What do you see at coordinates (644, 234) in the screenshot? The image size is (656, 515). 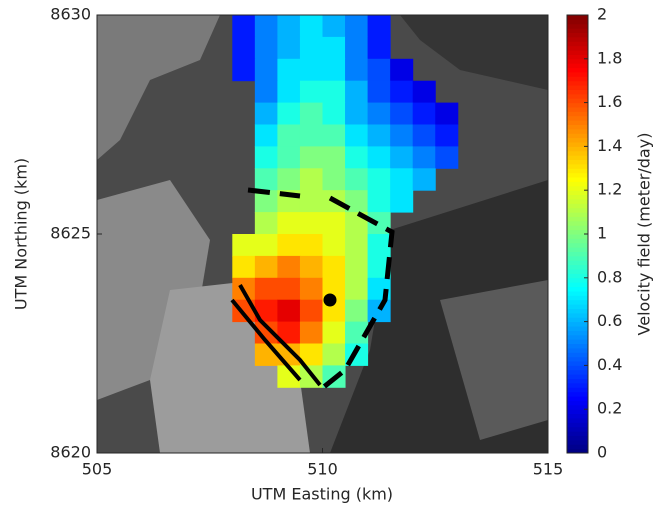 I see `colorbar-label: Velocity field (meter/day)` at bounding box center [644, 234].